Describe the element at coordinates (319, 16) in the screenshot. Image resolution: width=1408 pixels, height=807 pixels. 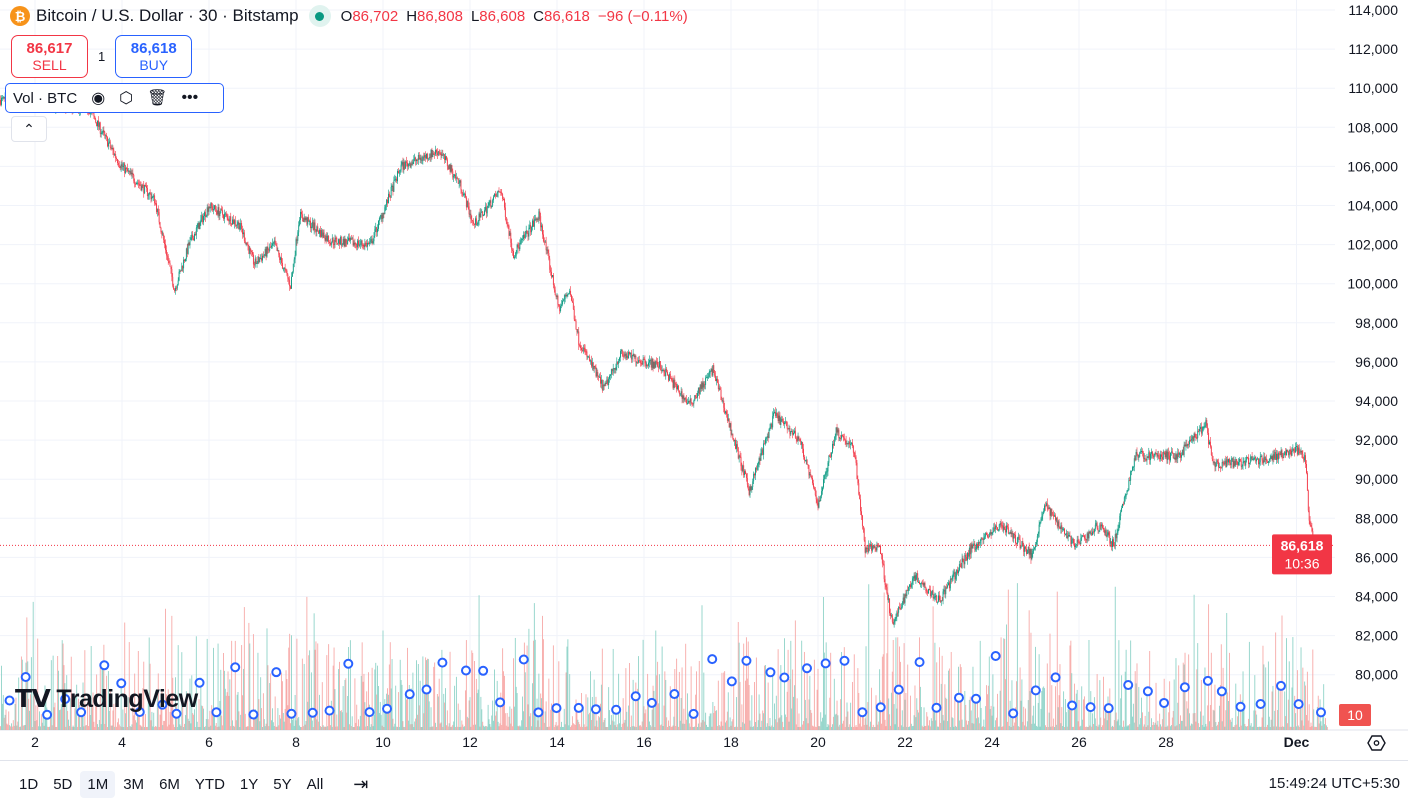
I see `market-status-icon` at that location.